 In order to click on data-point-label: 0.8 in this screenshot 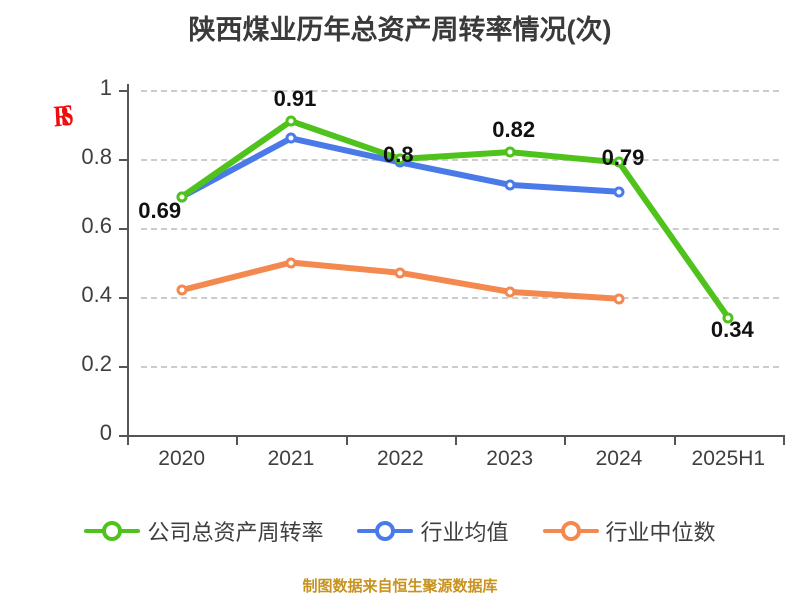, I will do `click(398, 154)`.